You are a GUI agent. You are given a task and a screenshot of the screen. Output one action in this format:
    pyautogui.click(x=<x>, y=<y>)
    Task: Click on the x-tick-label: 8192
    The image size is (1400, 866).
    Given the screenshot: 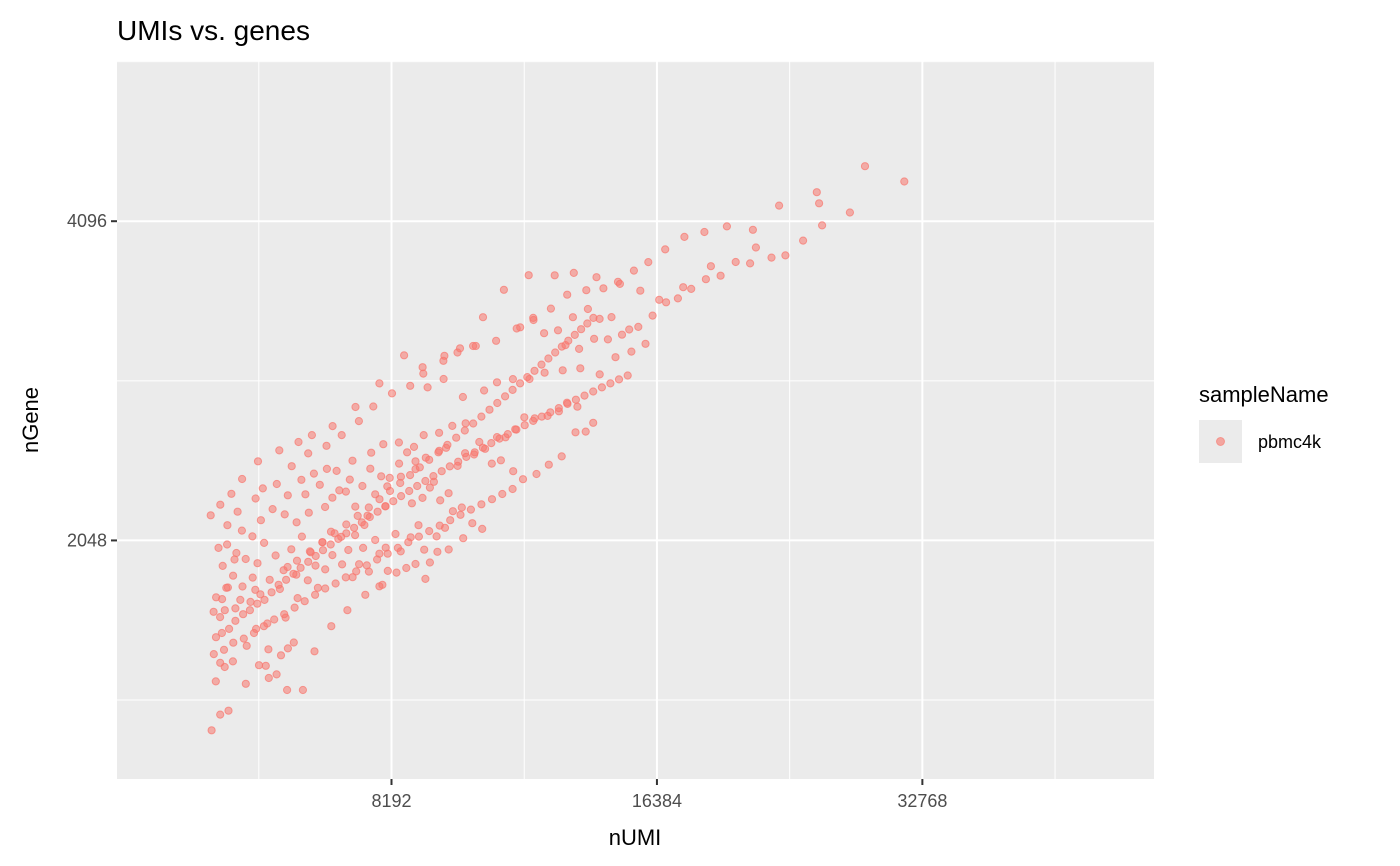 What is the action you would take?
    pyautogui.click(x=391, y=801)
    